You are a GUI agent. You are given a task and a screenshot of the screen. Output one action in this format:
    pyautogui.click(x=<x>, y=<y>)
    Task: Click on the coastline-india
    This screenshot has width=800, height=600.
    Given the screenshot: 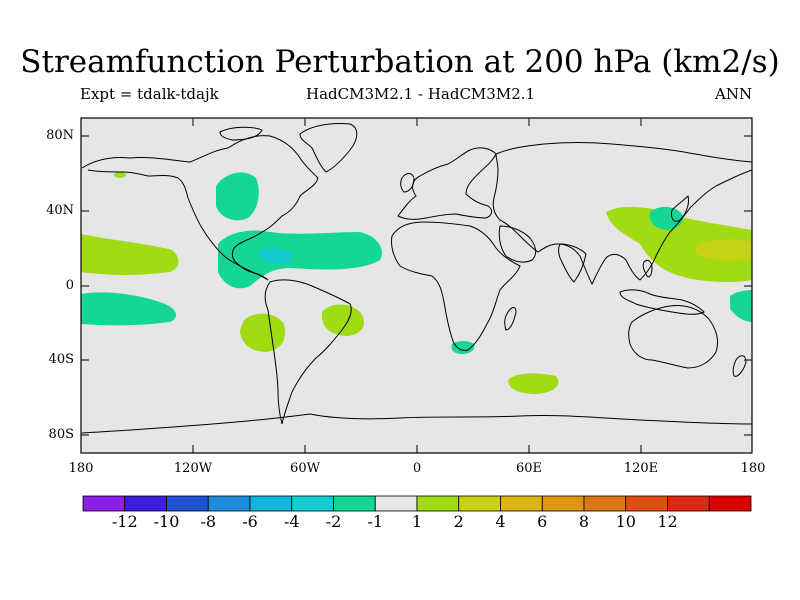 What is the action you would take?
    pyautogui.click(x=572, y=263)
    